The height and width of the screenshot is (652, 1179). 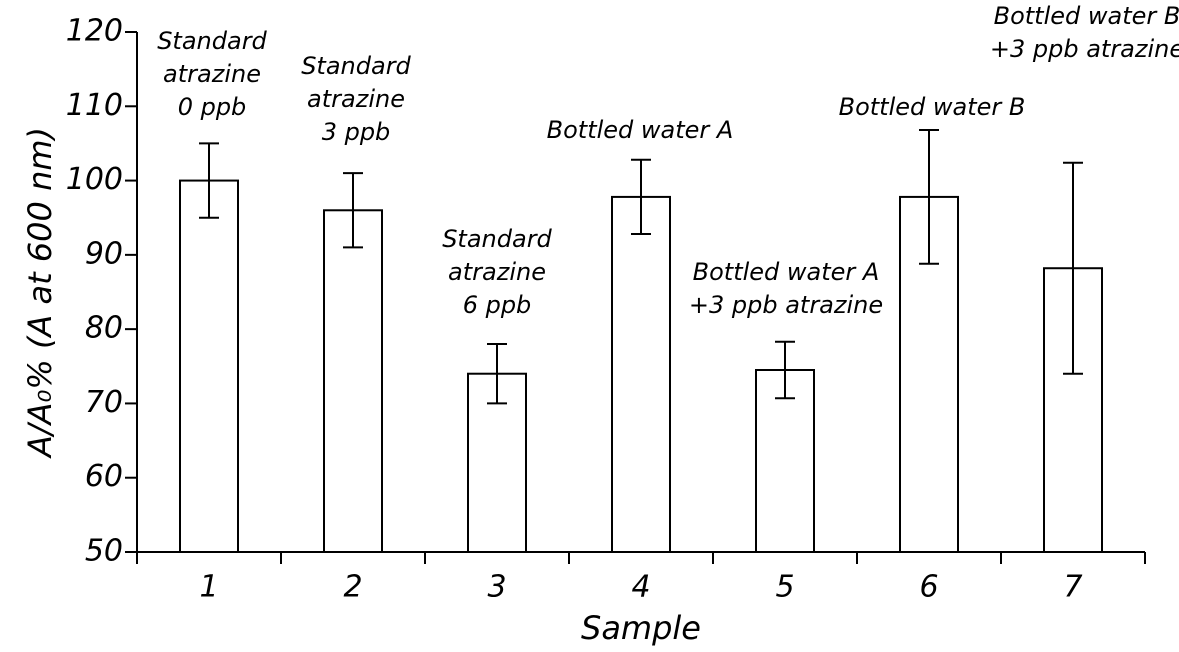 I want to click on x-tick-label: 3, so click(x=496, y=587).